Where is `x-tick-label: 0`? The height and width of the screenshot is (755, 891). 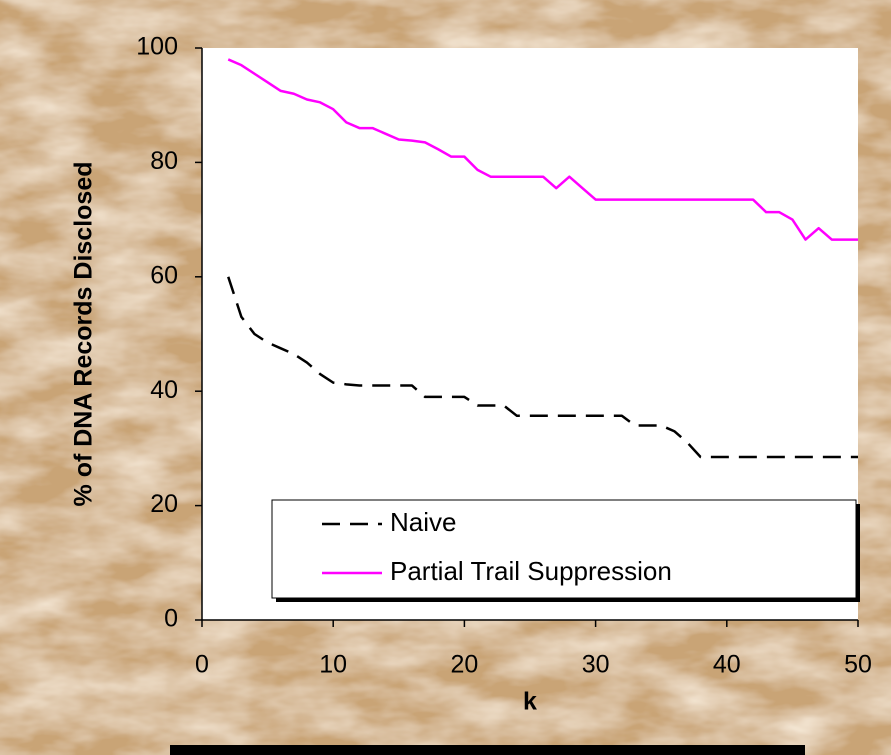
x-tick-label: 0 is located at coordinates (202, 665).